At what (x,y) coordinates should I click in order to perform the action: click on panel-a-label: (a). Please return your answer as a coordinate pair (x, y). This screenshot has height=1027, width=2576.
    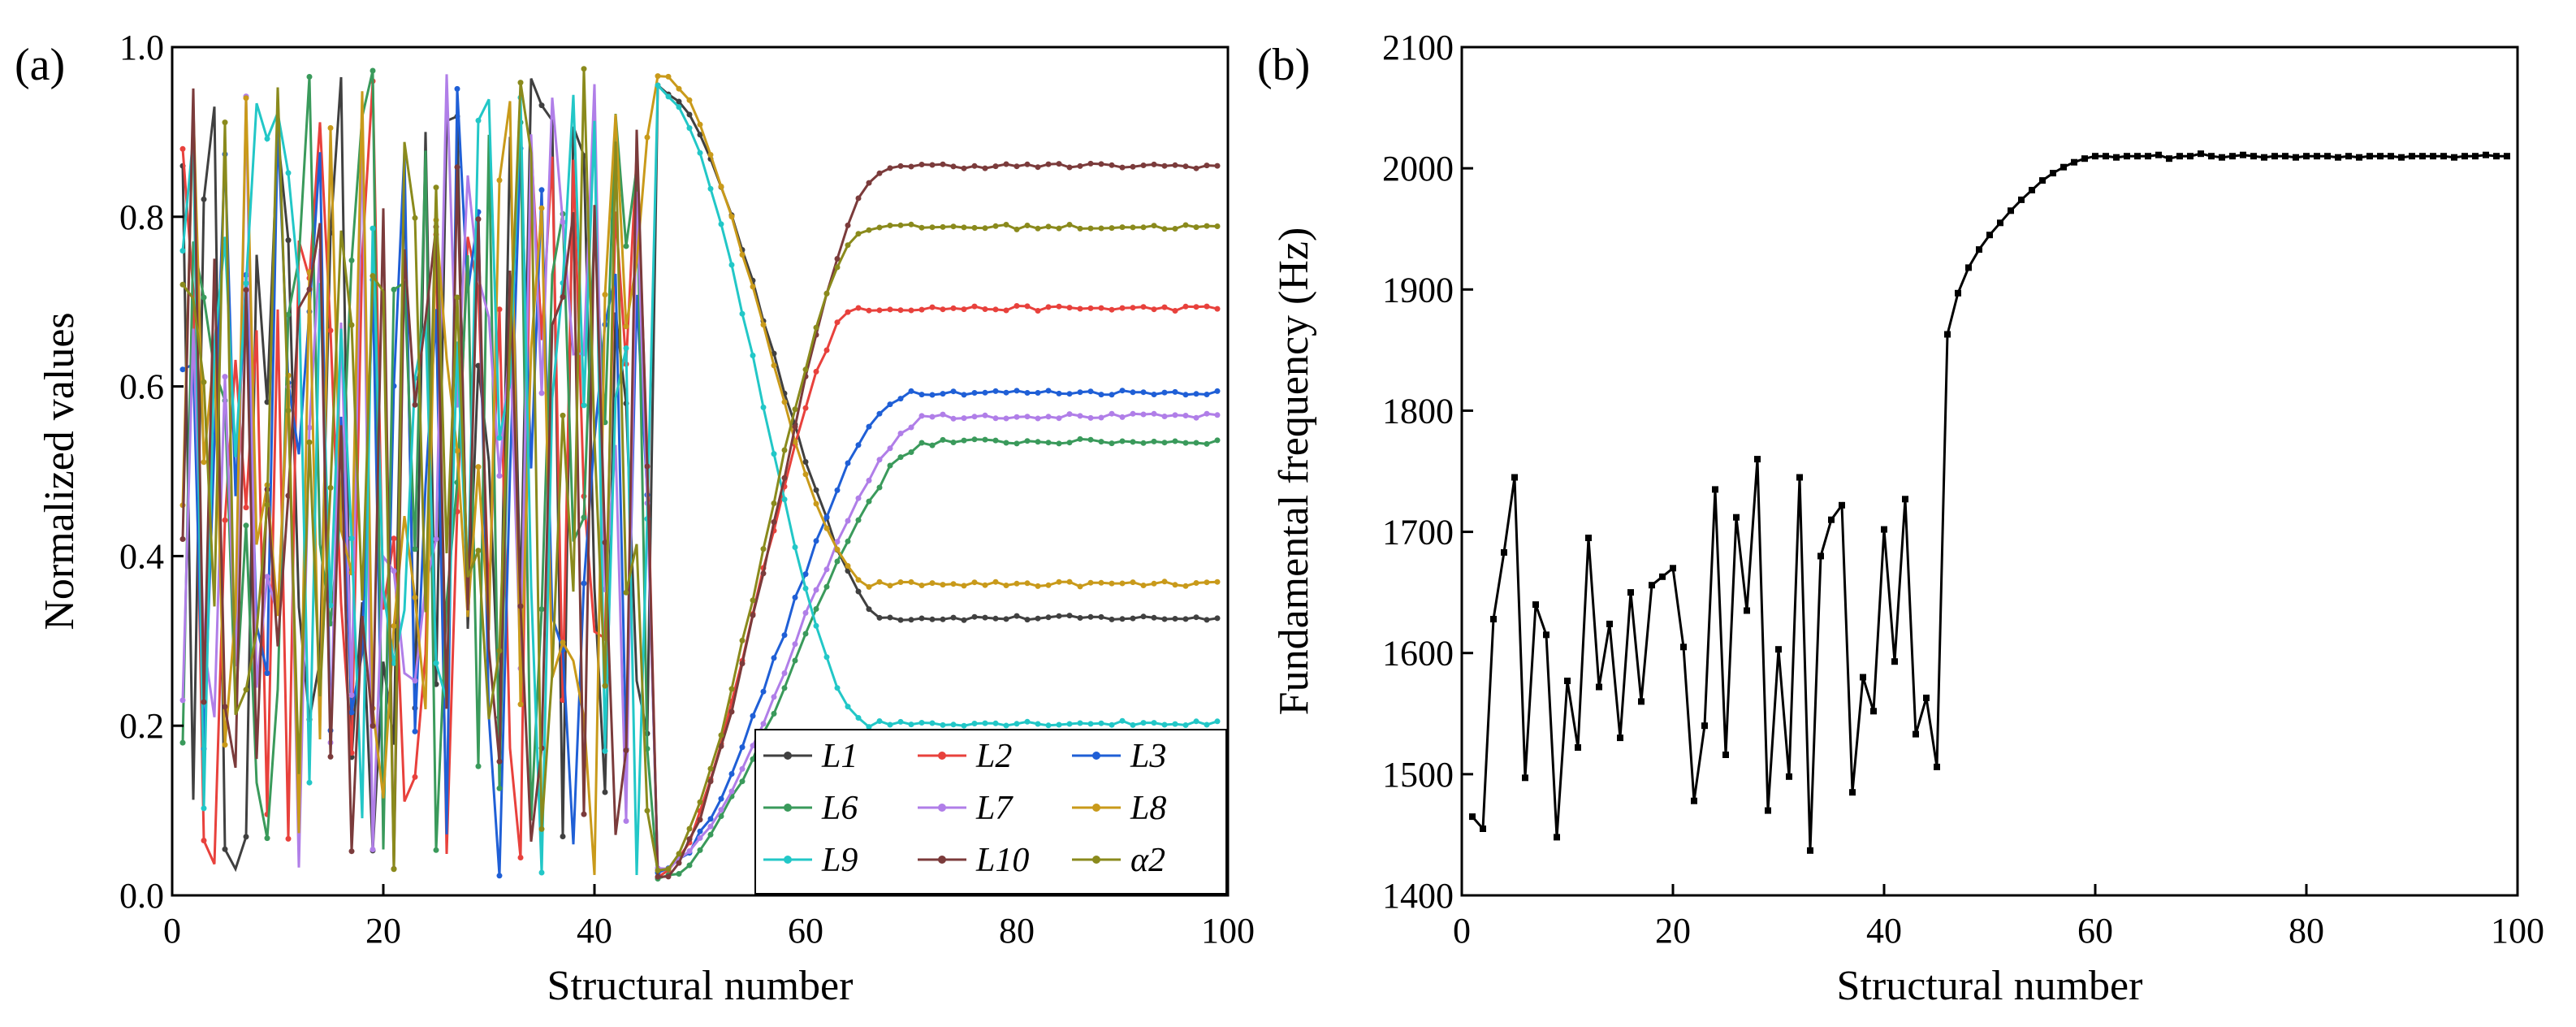
    Looking at the image, I should click on (40, 65).